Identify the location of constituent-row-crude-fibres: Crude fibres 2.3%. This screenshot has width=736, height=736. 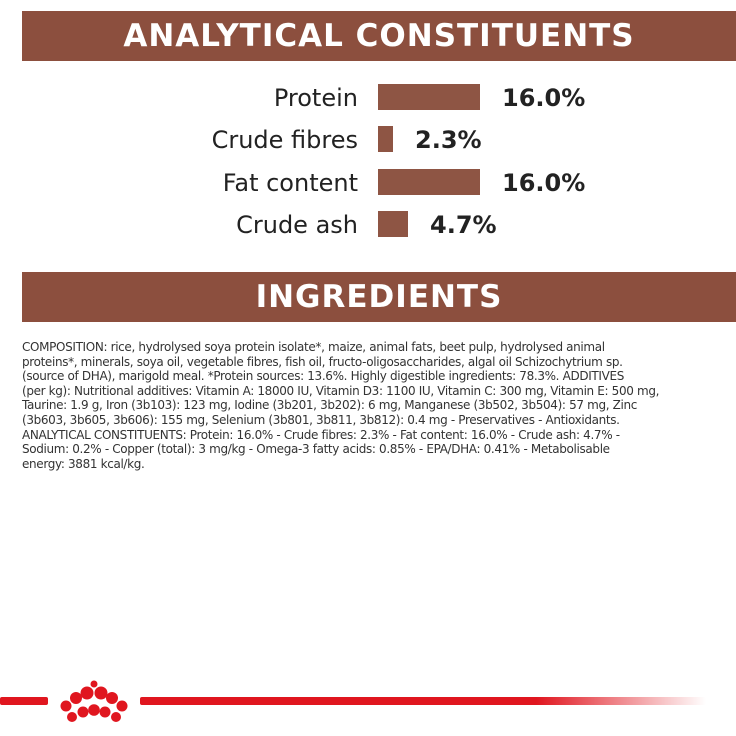
(368, 140).